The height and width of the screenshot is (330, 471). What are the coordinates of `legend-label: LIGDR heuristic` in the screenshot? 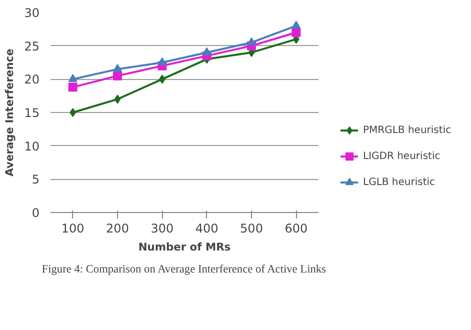 It's located at (401, 156).